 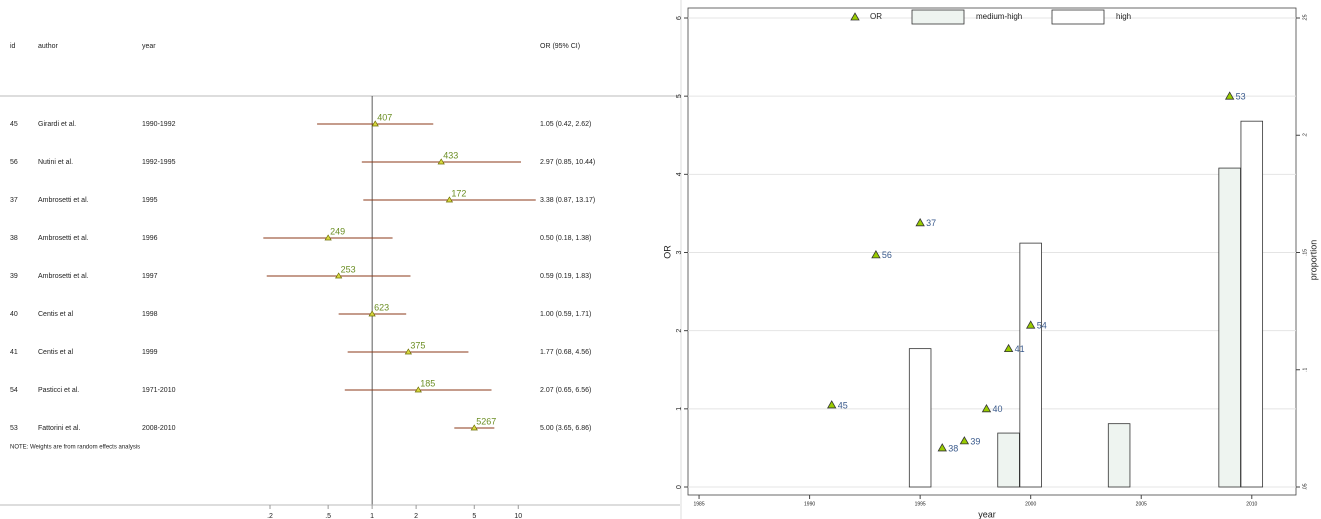 What do you see at coordinates (1042, 326) in the screenshot?
I see `point-label: 54` at bounding box center [1042, 326].